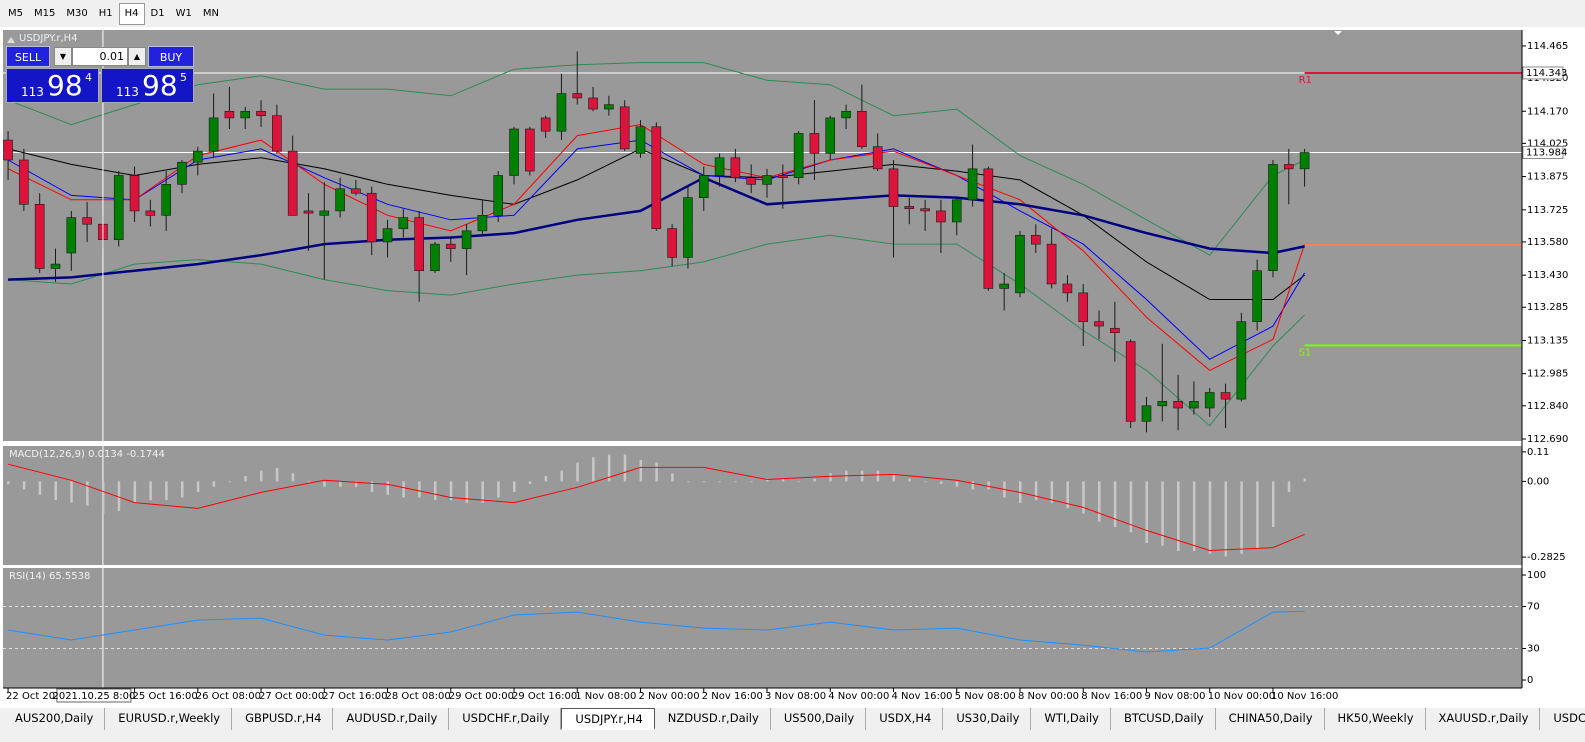 The width and height of the screenshot is (1585, 742). What do you see at coordinates (160, 85) in the screenshot?
I see `ask-main: 98` at bounding box center [160, 85].